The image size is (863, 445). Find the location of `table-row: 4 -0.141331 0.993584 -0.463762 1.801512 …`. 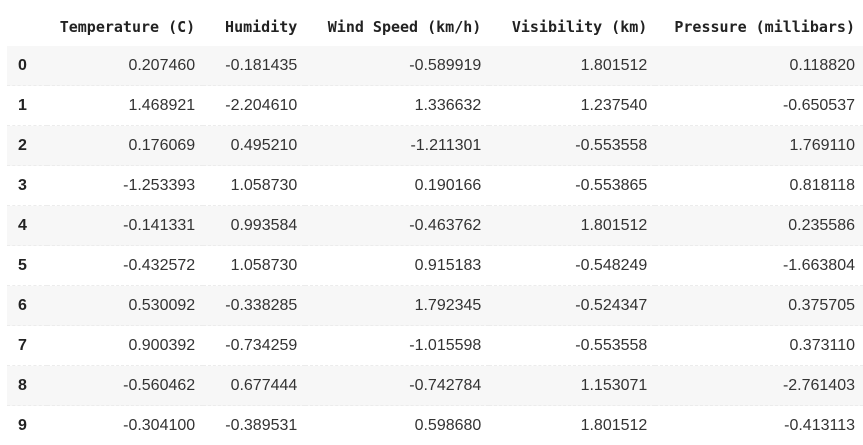

table-row: 4 -0.141331 0.993584 -0.463762 1.801512 … is located at coordinates (435, 226).